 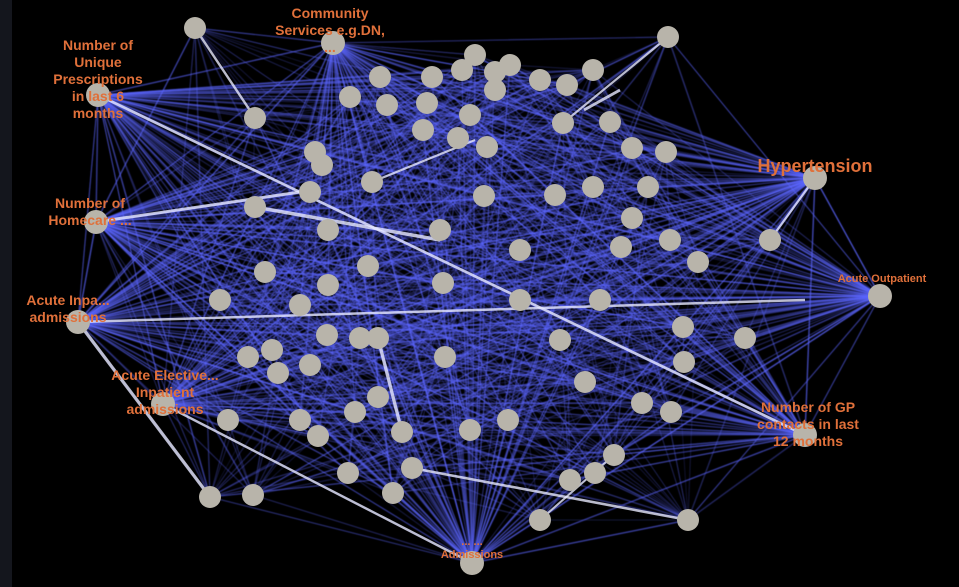 I want to click on node-label-acute-elective: Inpatient, so click(x=165, y=392).